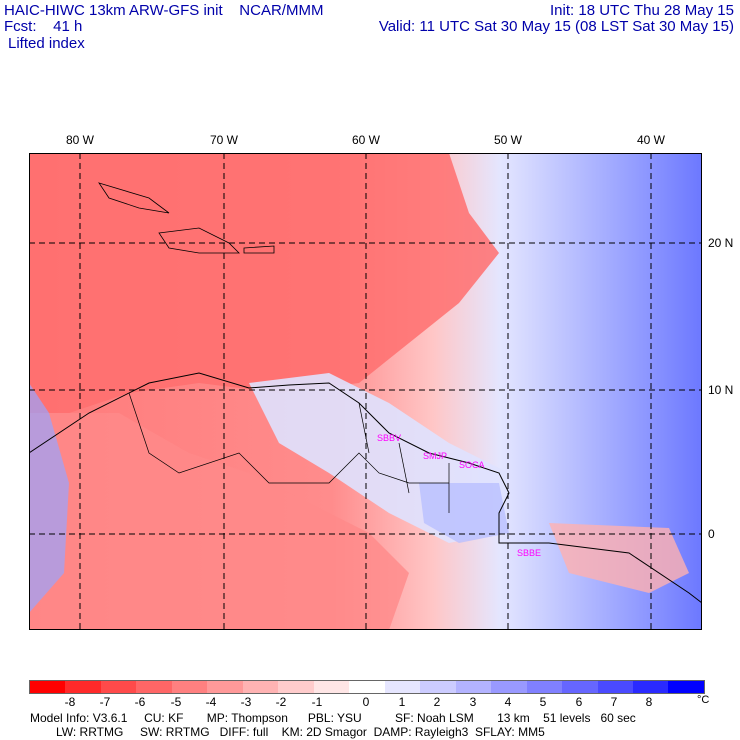 The height and width of the screenshot is (740, 740). I want to click on island-hispaniola, so click(199, 240).